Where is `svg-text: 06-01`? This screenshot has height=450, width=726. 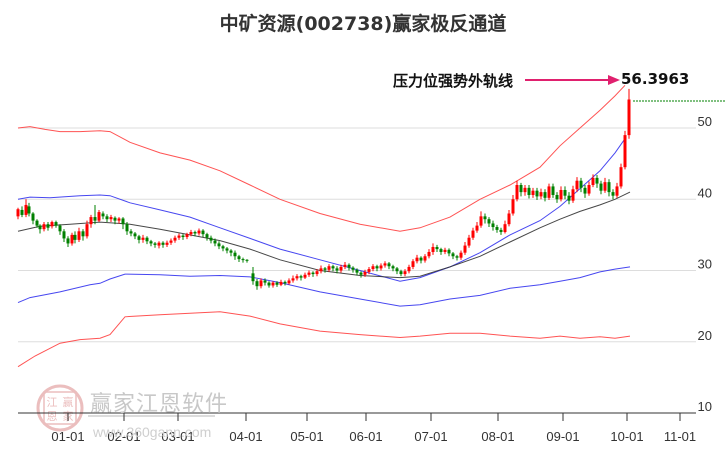 svg-text: 06-01 is located at coordinates (365, 436).